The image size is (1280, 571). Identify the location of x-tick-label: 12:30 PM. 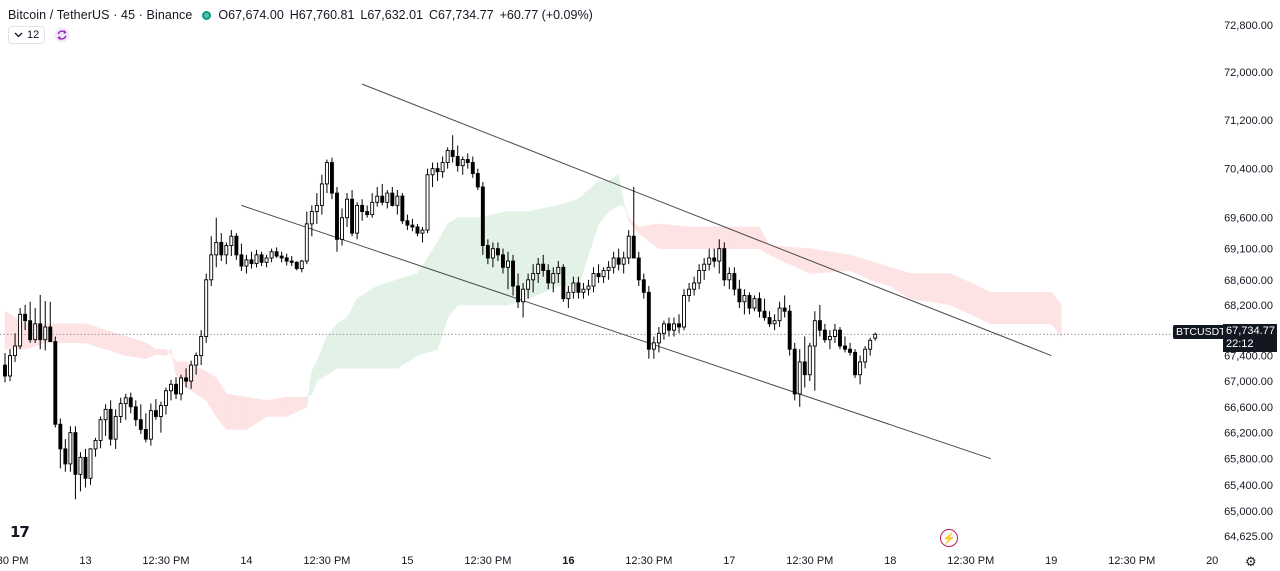
(326, 561).